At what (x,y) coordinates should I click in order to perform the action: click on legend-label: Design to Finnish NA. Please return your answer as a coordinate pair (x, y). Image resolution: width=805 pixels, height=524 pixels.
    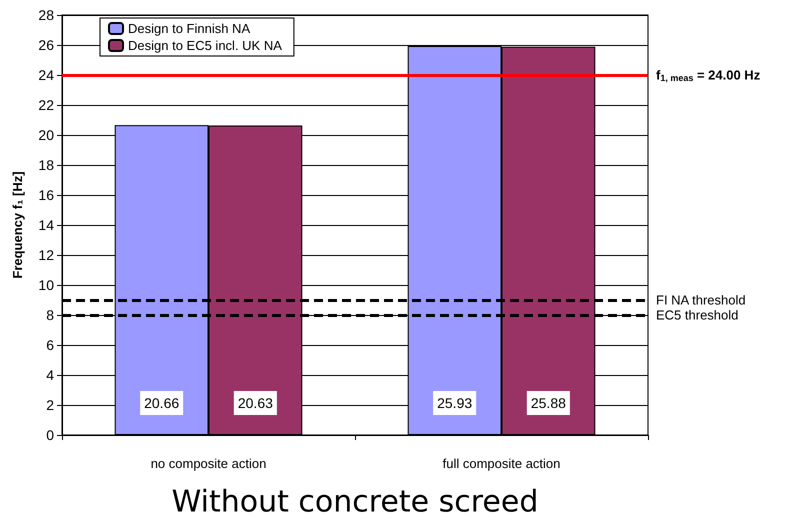
    Looking at the image, I should click on (189, 28).